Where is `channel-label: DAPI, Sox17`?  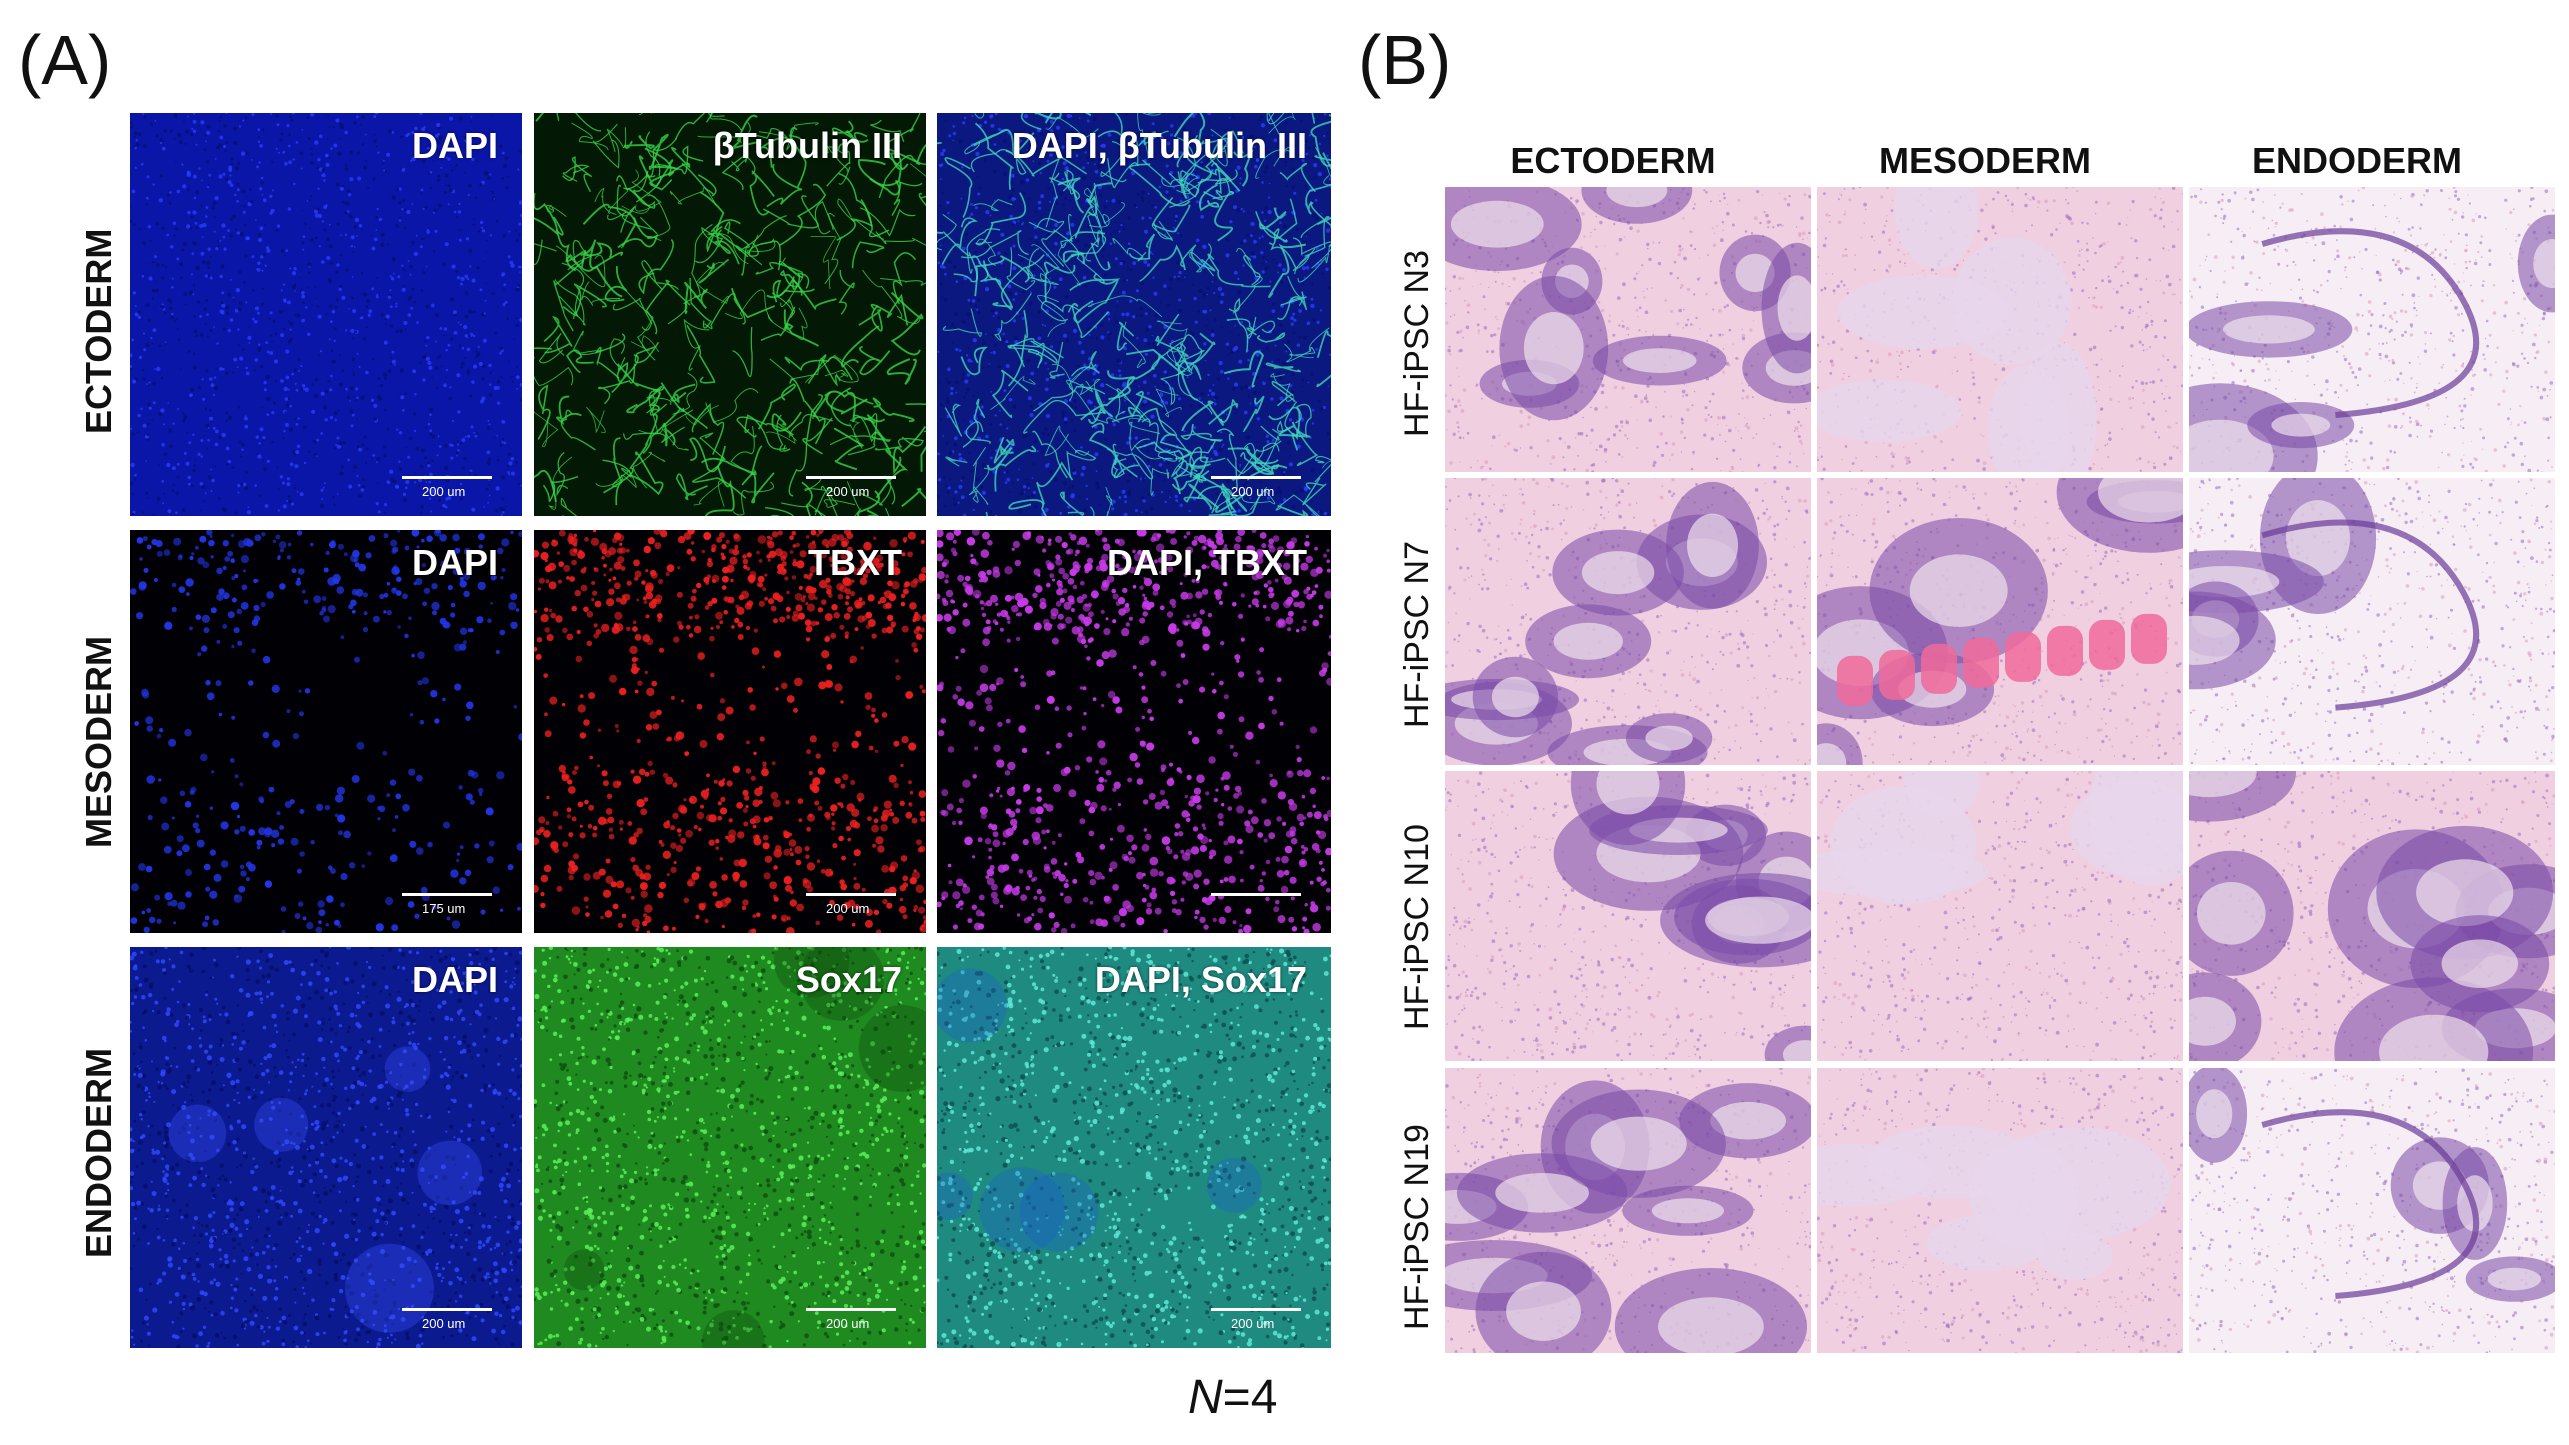
channel-label: DAPI, Sox17 is located at coordinates (1200, 979).